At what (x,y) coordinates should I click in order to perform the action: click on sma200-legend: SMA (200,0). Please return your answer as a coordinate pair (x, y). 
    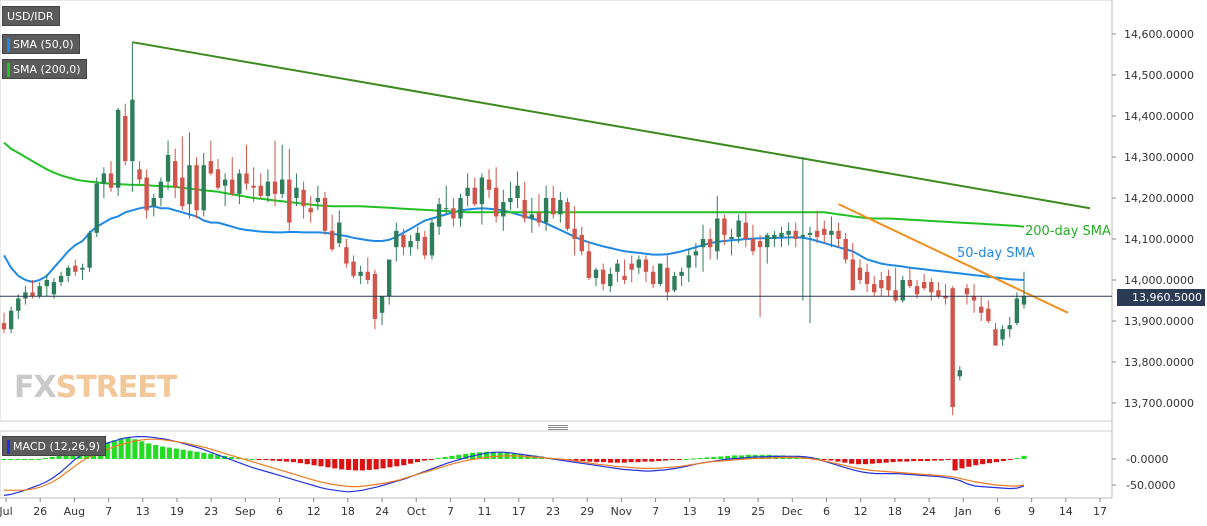
    Looking at the image, I should click on (44, 69).